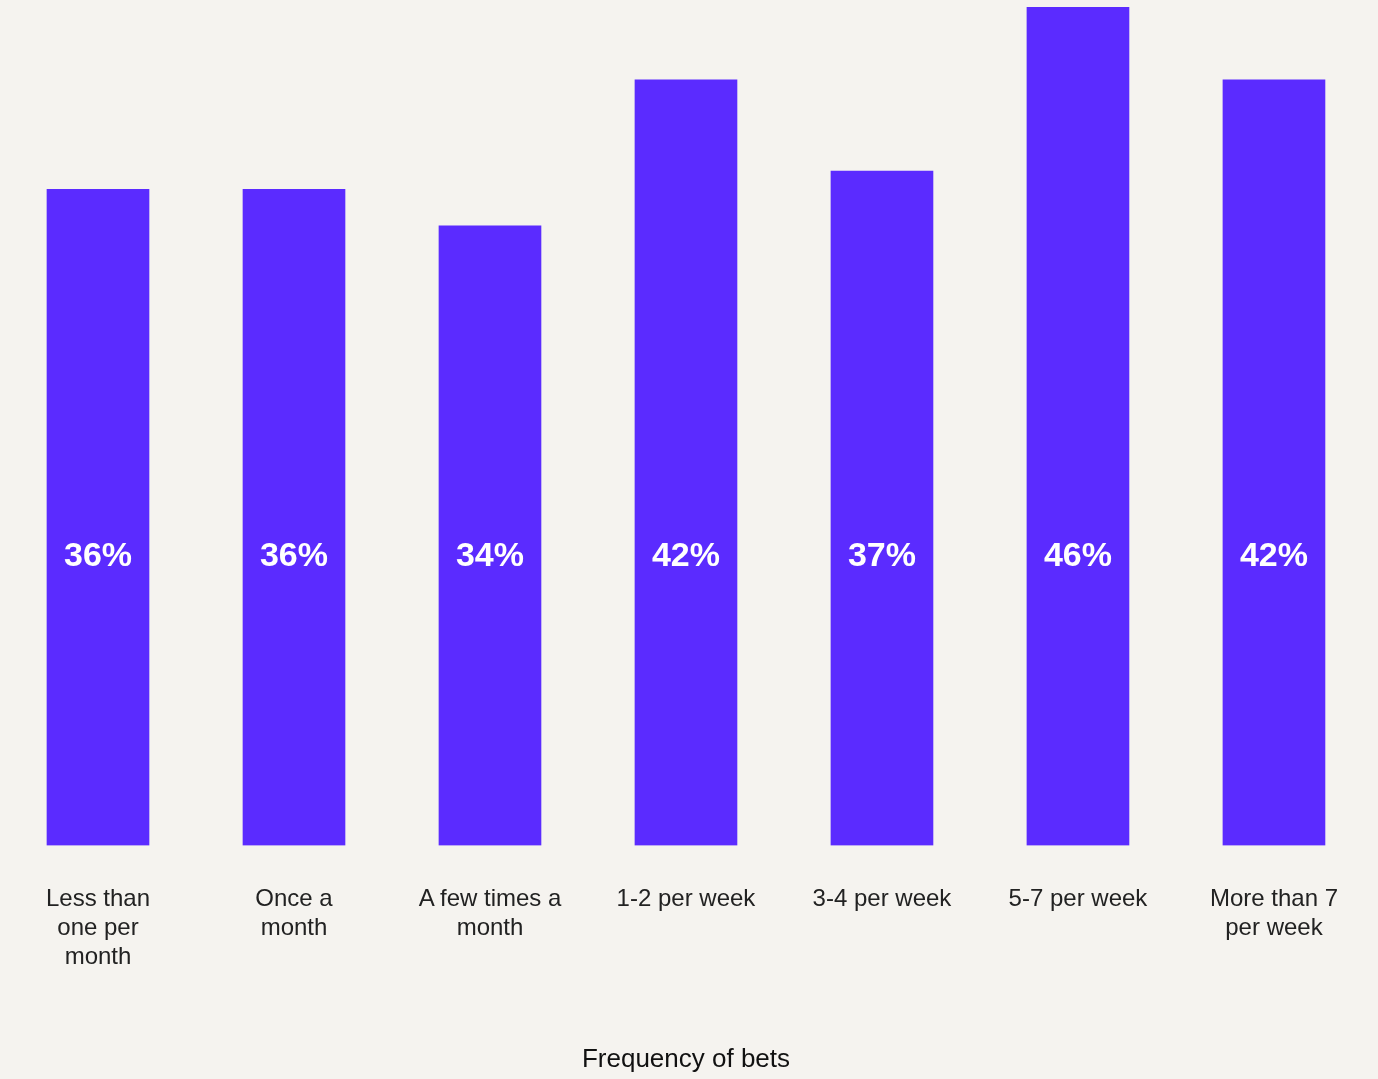 Image resolution: width=1378 pixels, height=1079 pixels. What do you see at coordinates (490, 553) in the screenshot?
I see `data-label: 34%` at bounding box center [490, 553].